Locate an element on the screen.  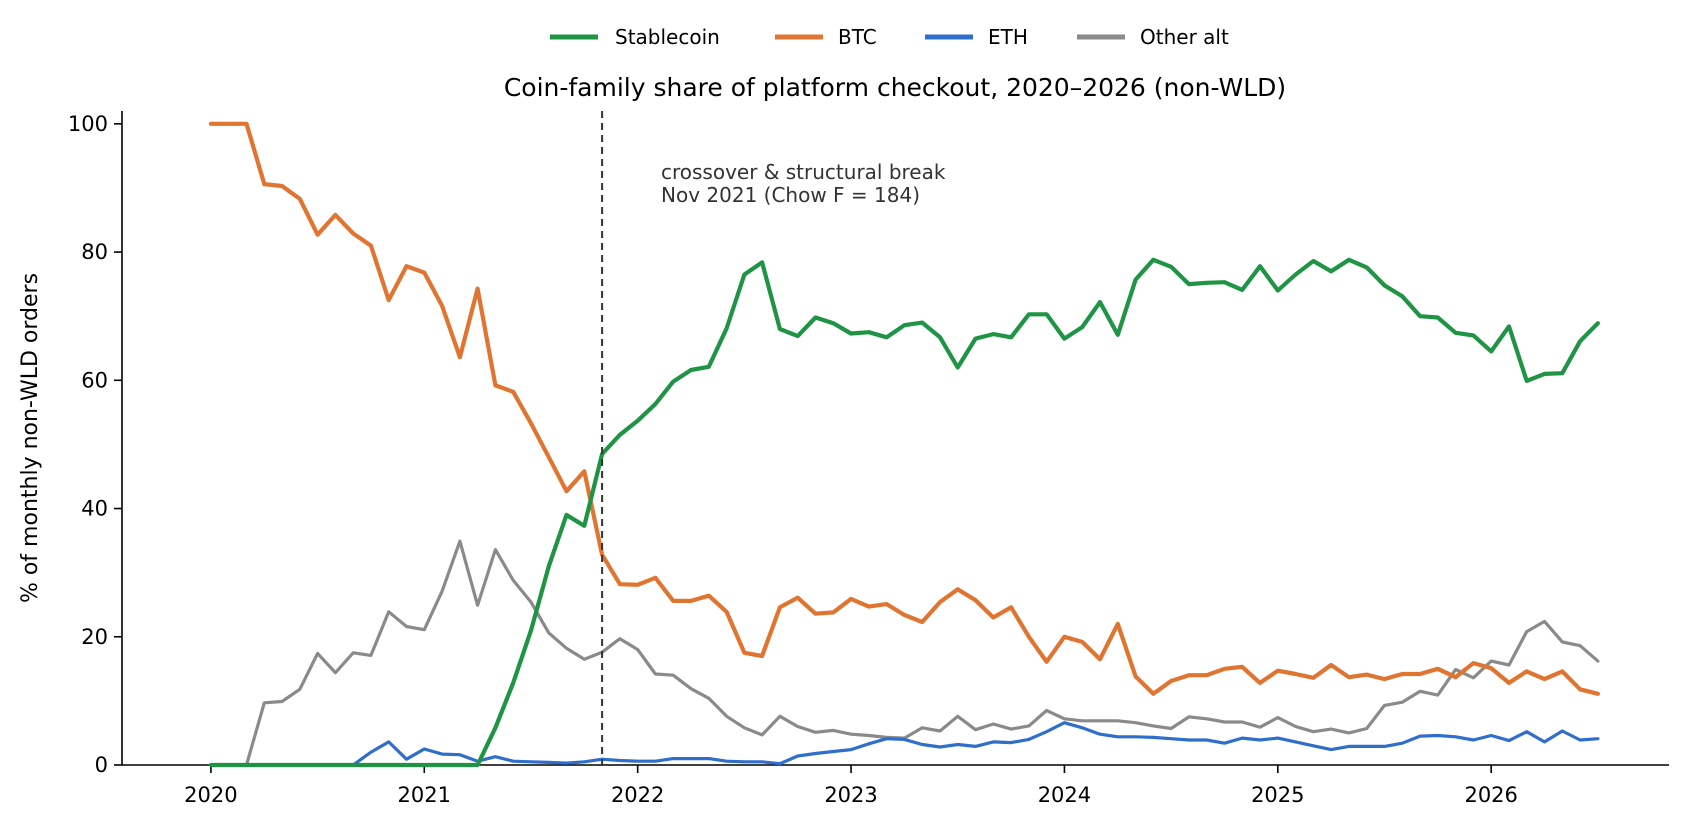
y-tick-label: 40 is located at coordinates (94, 509).